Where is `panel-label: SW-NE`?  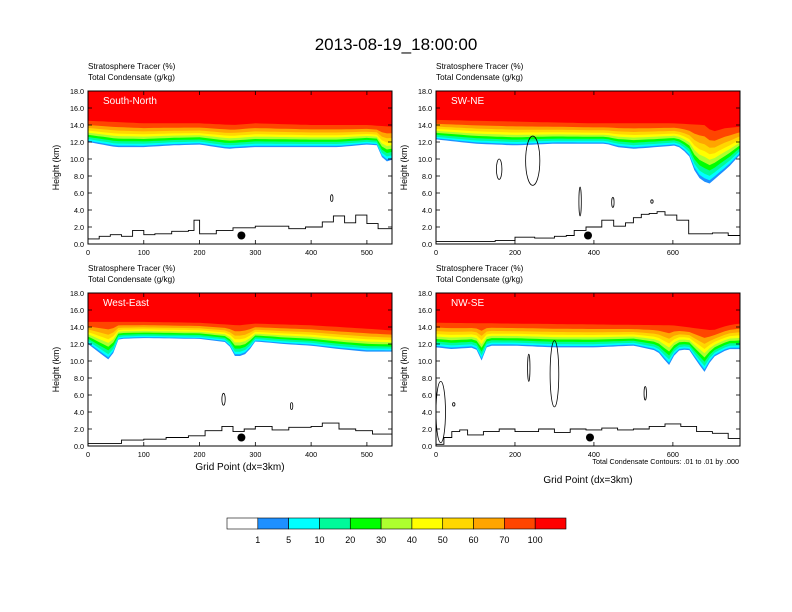 panel-label: SW-NE is located at coordinates (467, 101).